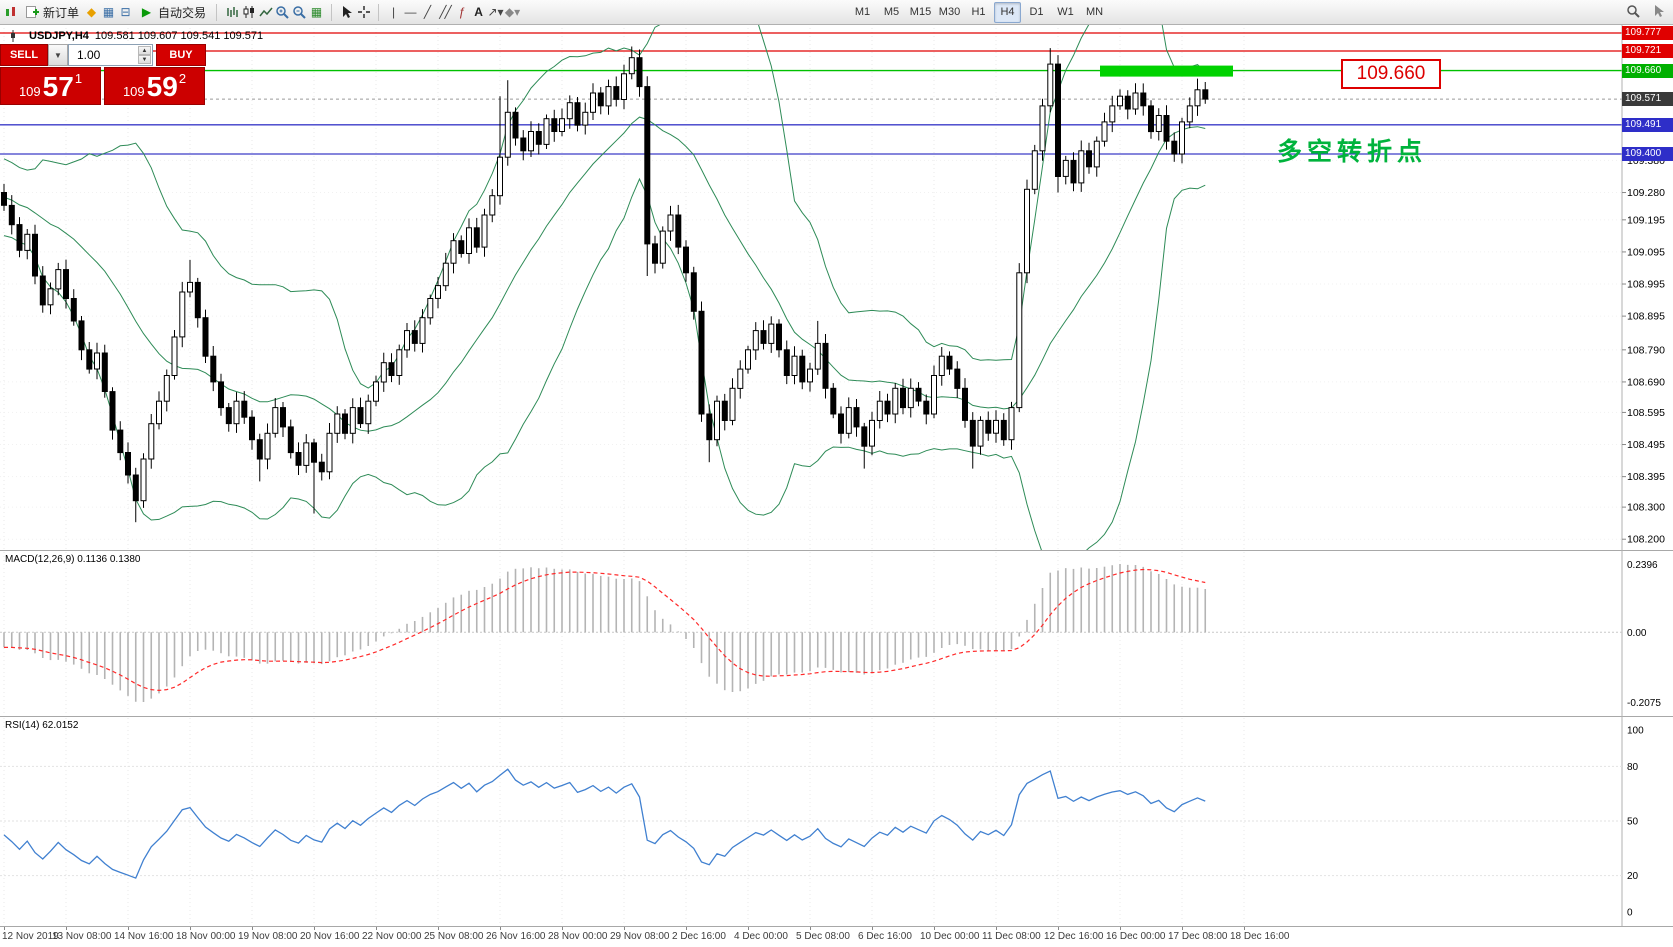 The width and height of the screenshot is (1673, 947). I want to click on macd-label: MACD(12,26,9), so click(40, 559).